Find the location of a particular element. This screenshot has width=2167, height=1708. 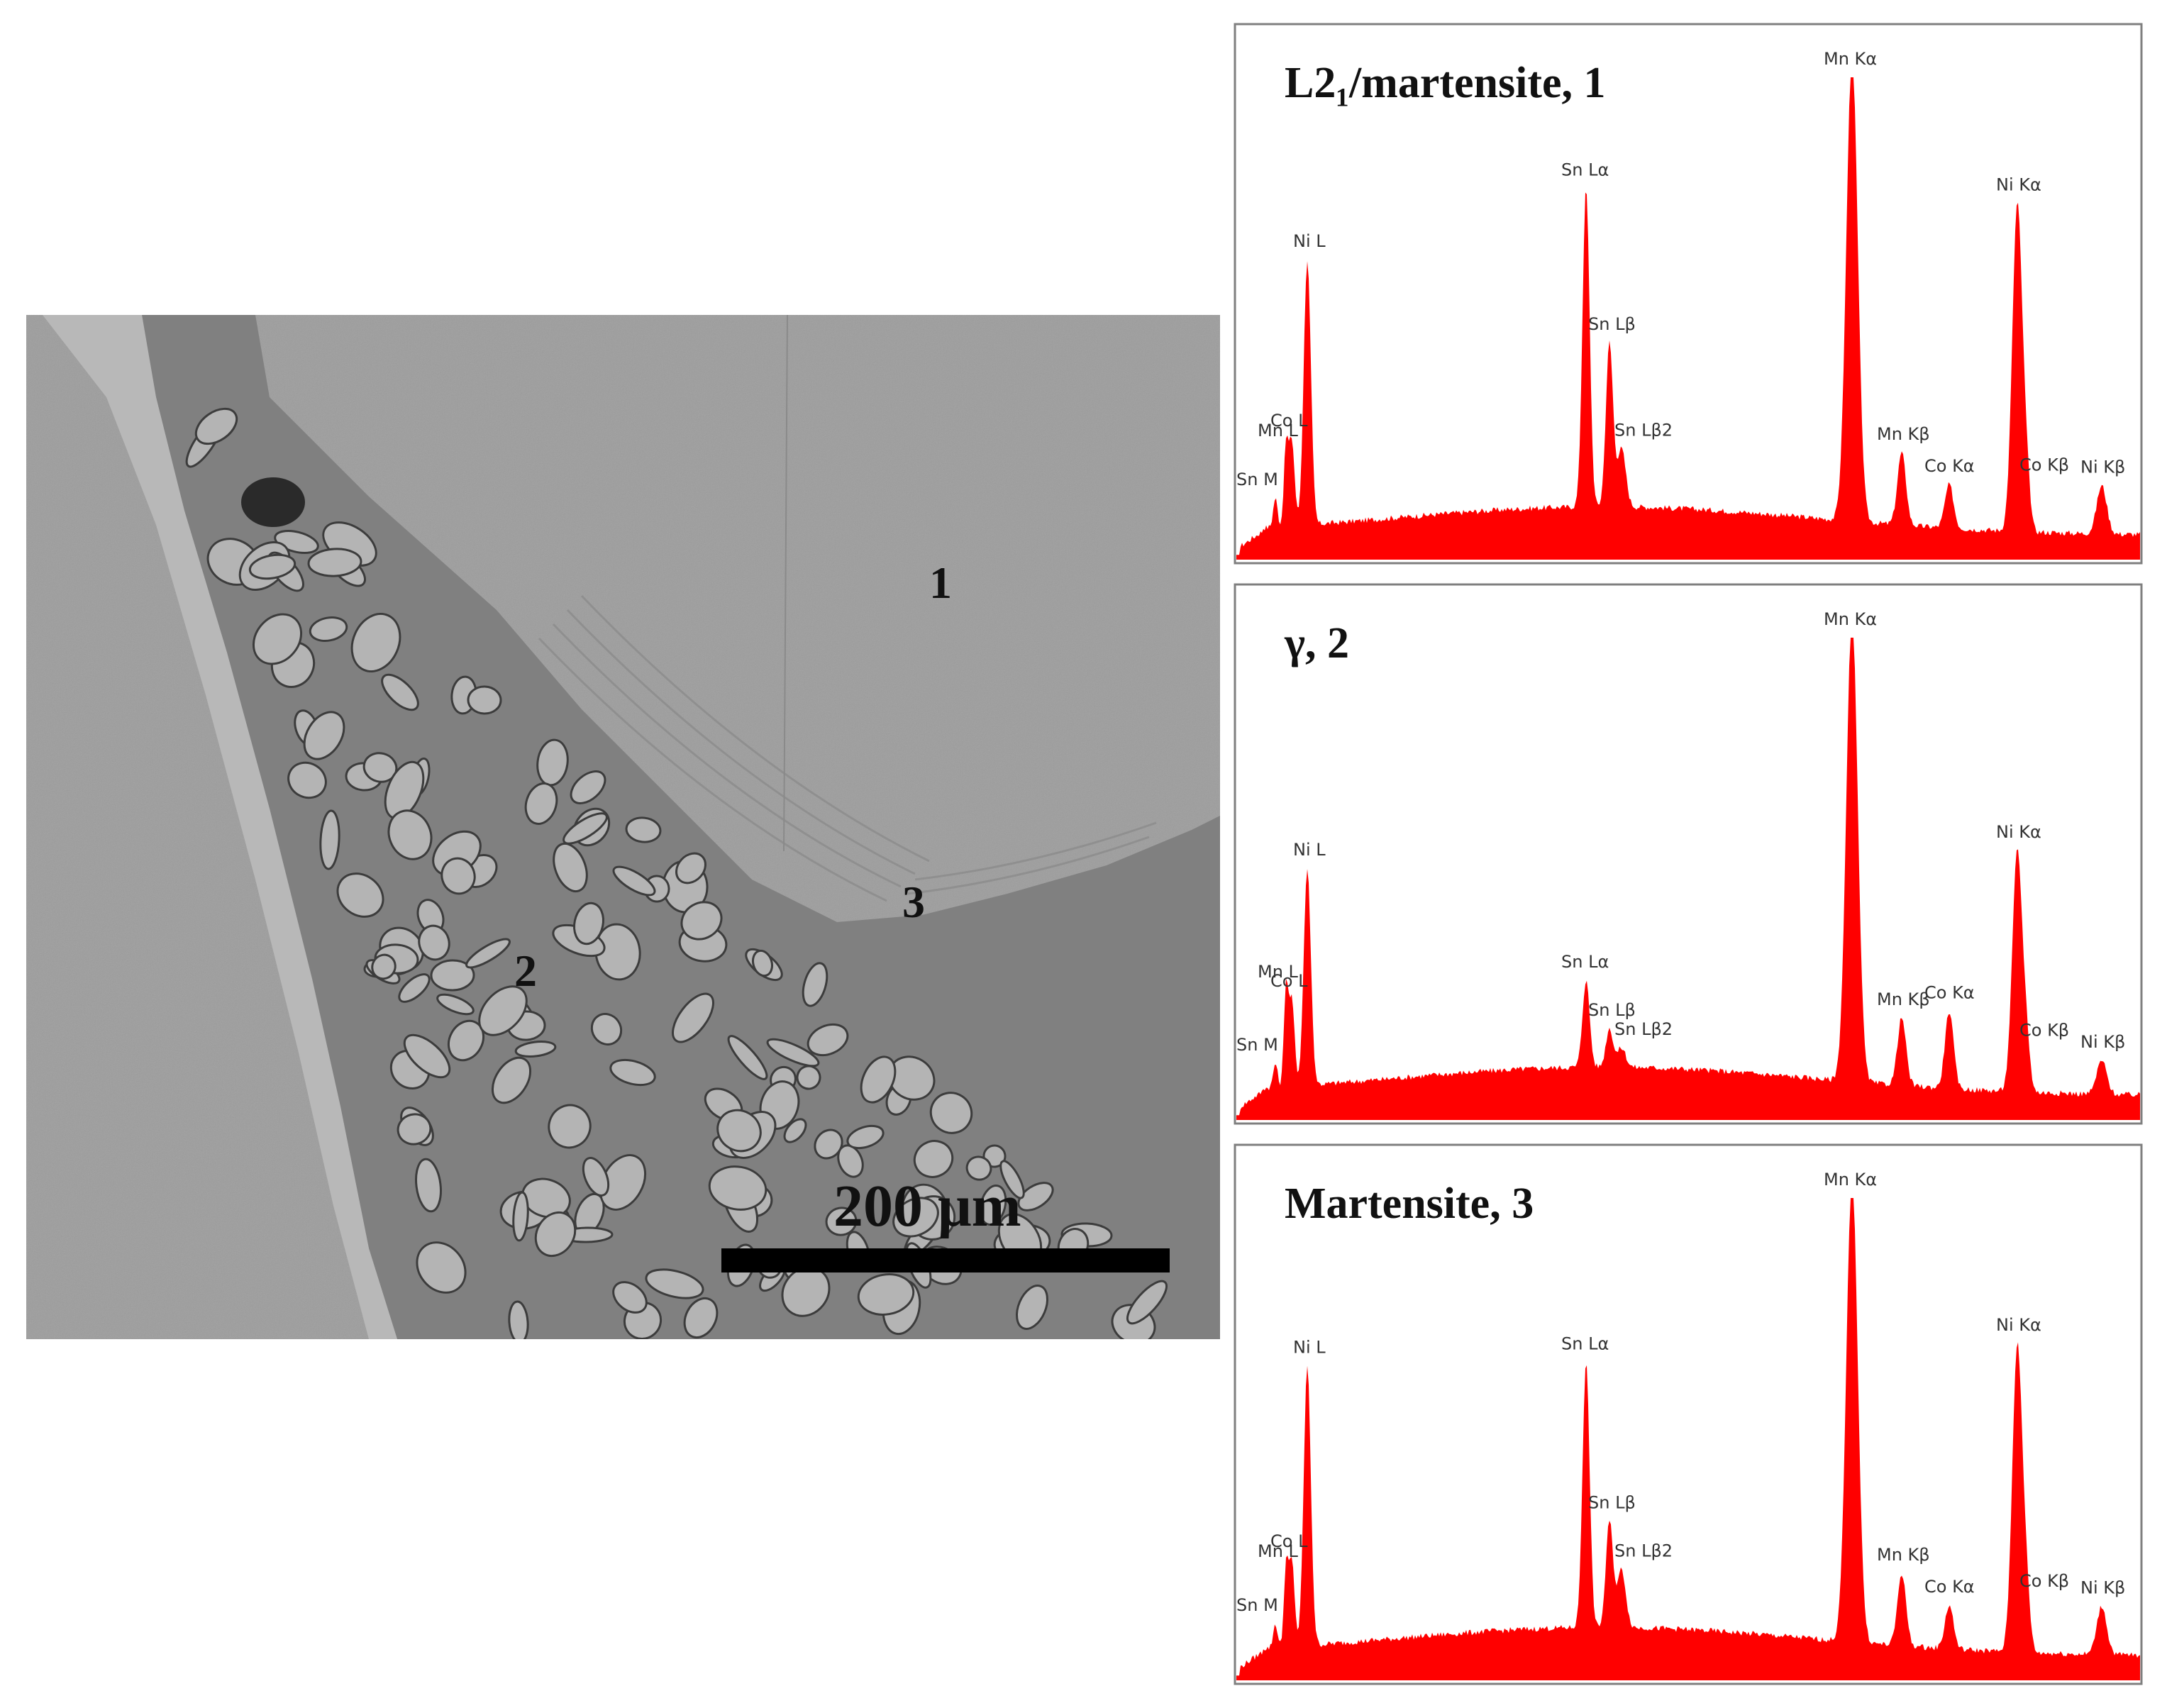

scale-bar is located at coordinates (946, 1260).